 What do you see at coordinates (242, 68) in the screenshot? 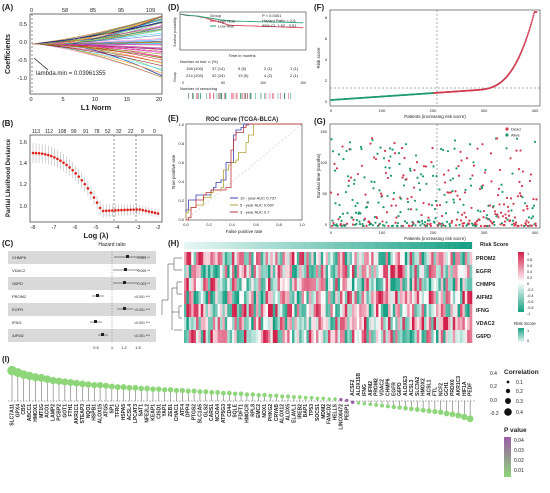
I see `risk-cell: 9 (5)` at bounding box center [242, 68].